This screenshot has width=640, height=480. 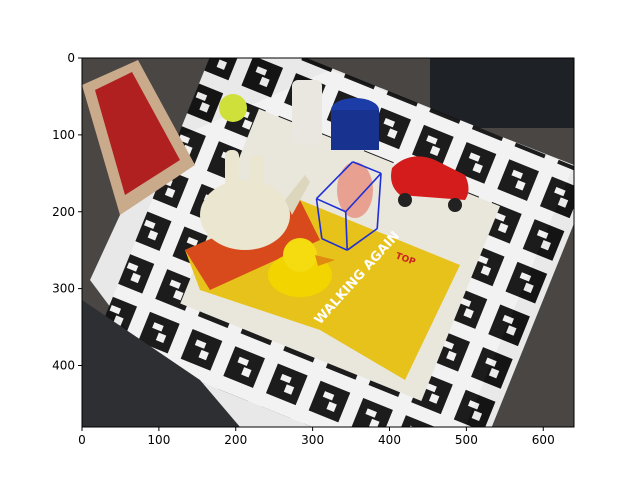 What do you see at coordinates (502, 93) in the screenshot?
I see `keyboard` at bounding box center [502, 93].